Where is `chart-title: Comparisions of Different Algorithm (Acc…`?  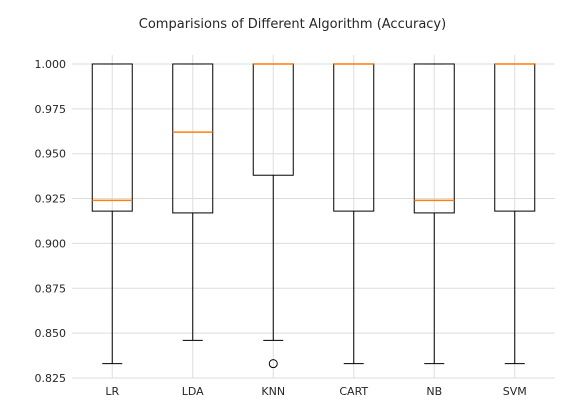 chart-title: Comparisions of Different Algorithm (Acc… is located at coordinates (292, 24).